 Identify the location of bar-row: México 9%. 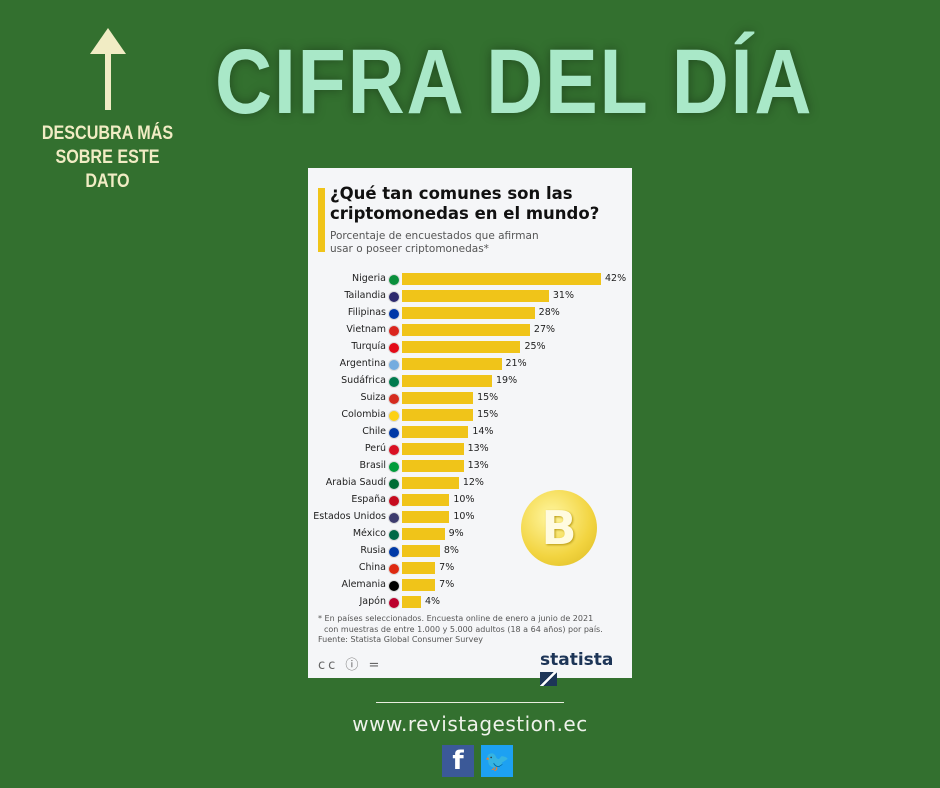
(470, 534).